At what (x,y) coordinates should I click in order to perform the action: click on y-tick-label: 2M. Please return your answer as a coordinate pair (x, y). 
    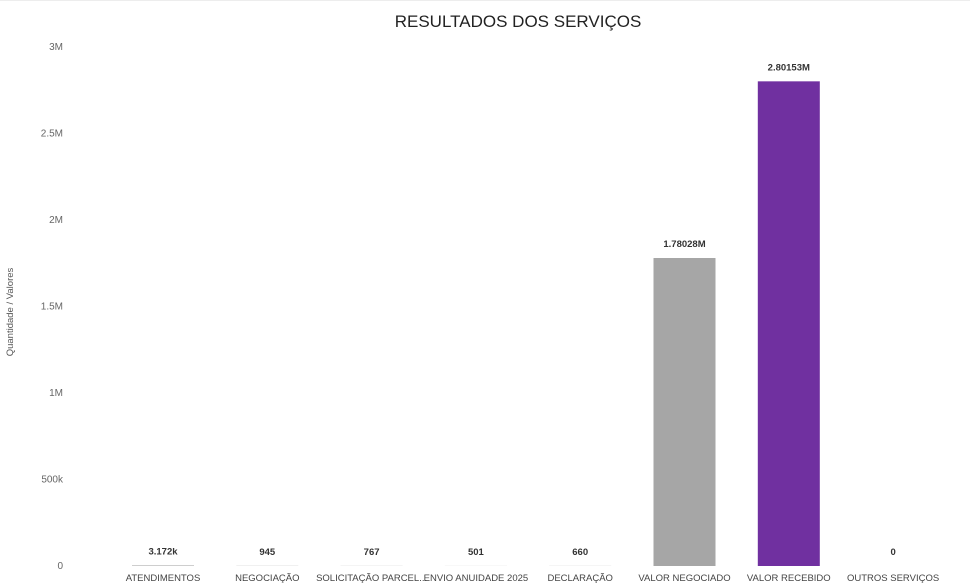
    Looking at the image, I should click on (56, 220).